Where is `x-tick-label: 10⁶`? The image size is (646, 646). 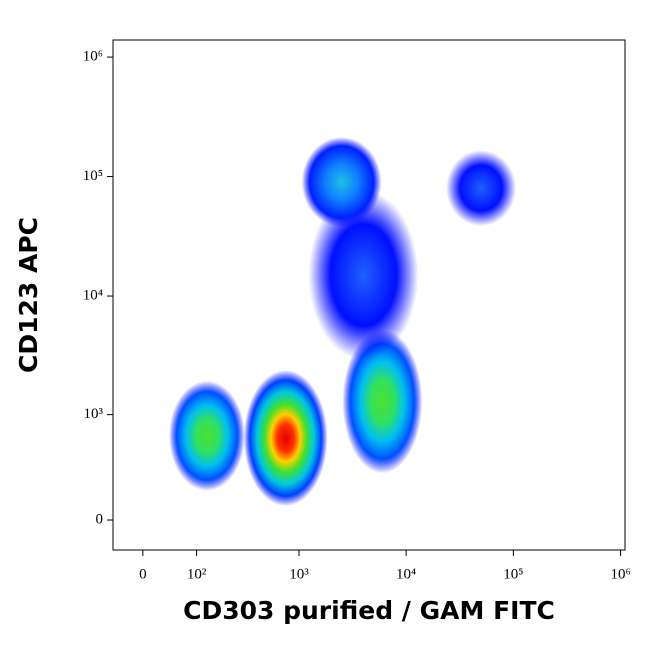 x-tick-label: 10⁶ is located at coordinates (620, 574).